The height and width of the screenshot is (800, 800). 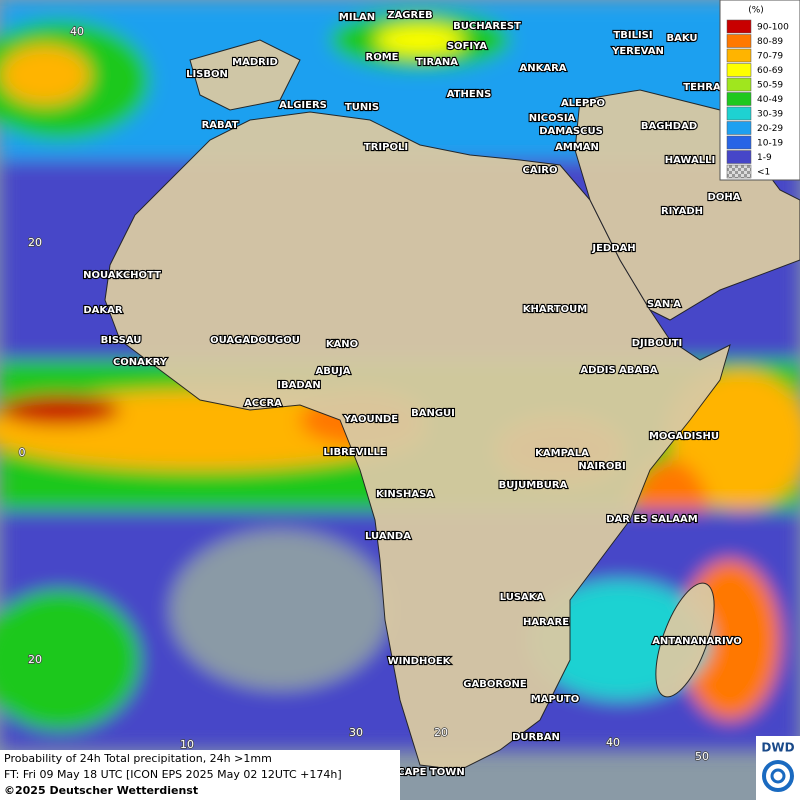 What do you see at coordinates (577, 147) in the screenshot?
I see `city-label: AMMAN` at bounding box center [577, 147].